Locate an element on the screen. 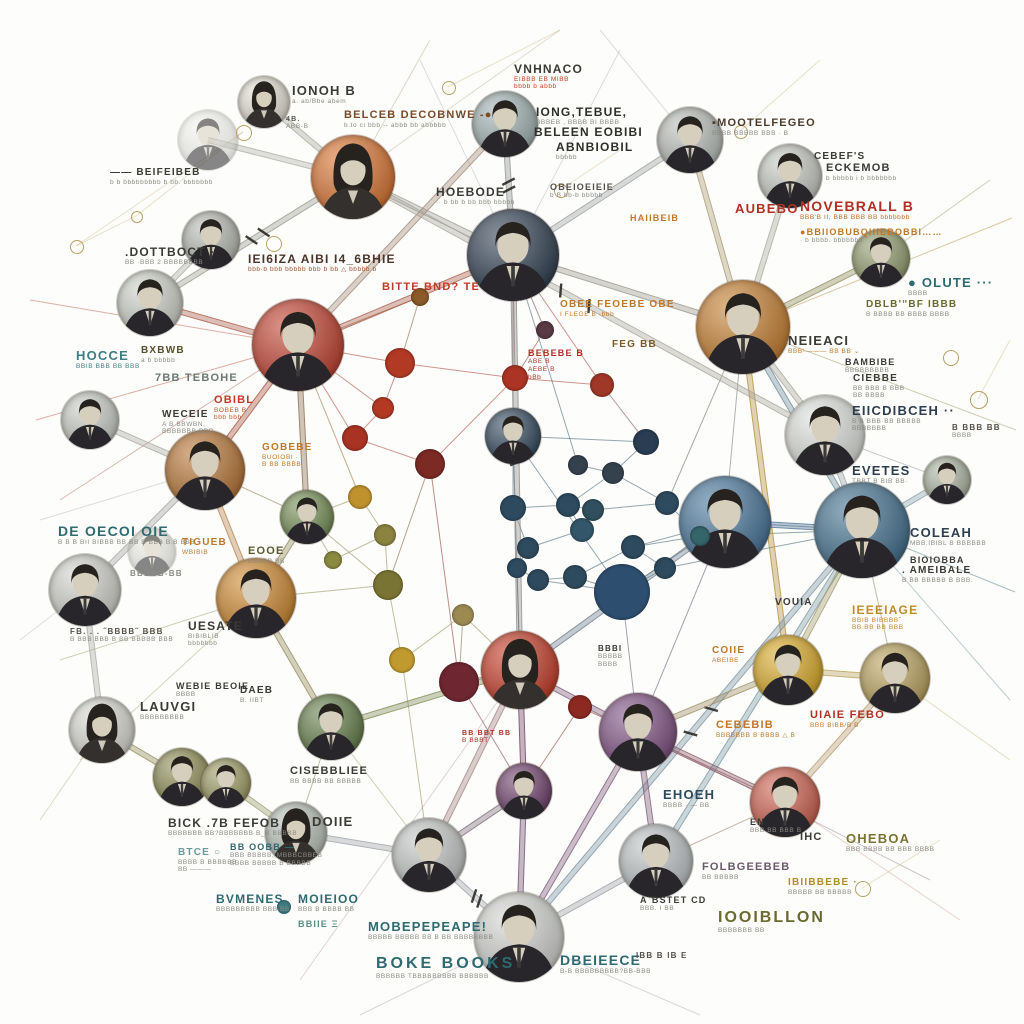 Image resolution: width=1024 pixels, height=1024 pixels. node-label: HOEBODE ·· b bb b bb bbb bbbbb is located at coordinates (475, 196).